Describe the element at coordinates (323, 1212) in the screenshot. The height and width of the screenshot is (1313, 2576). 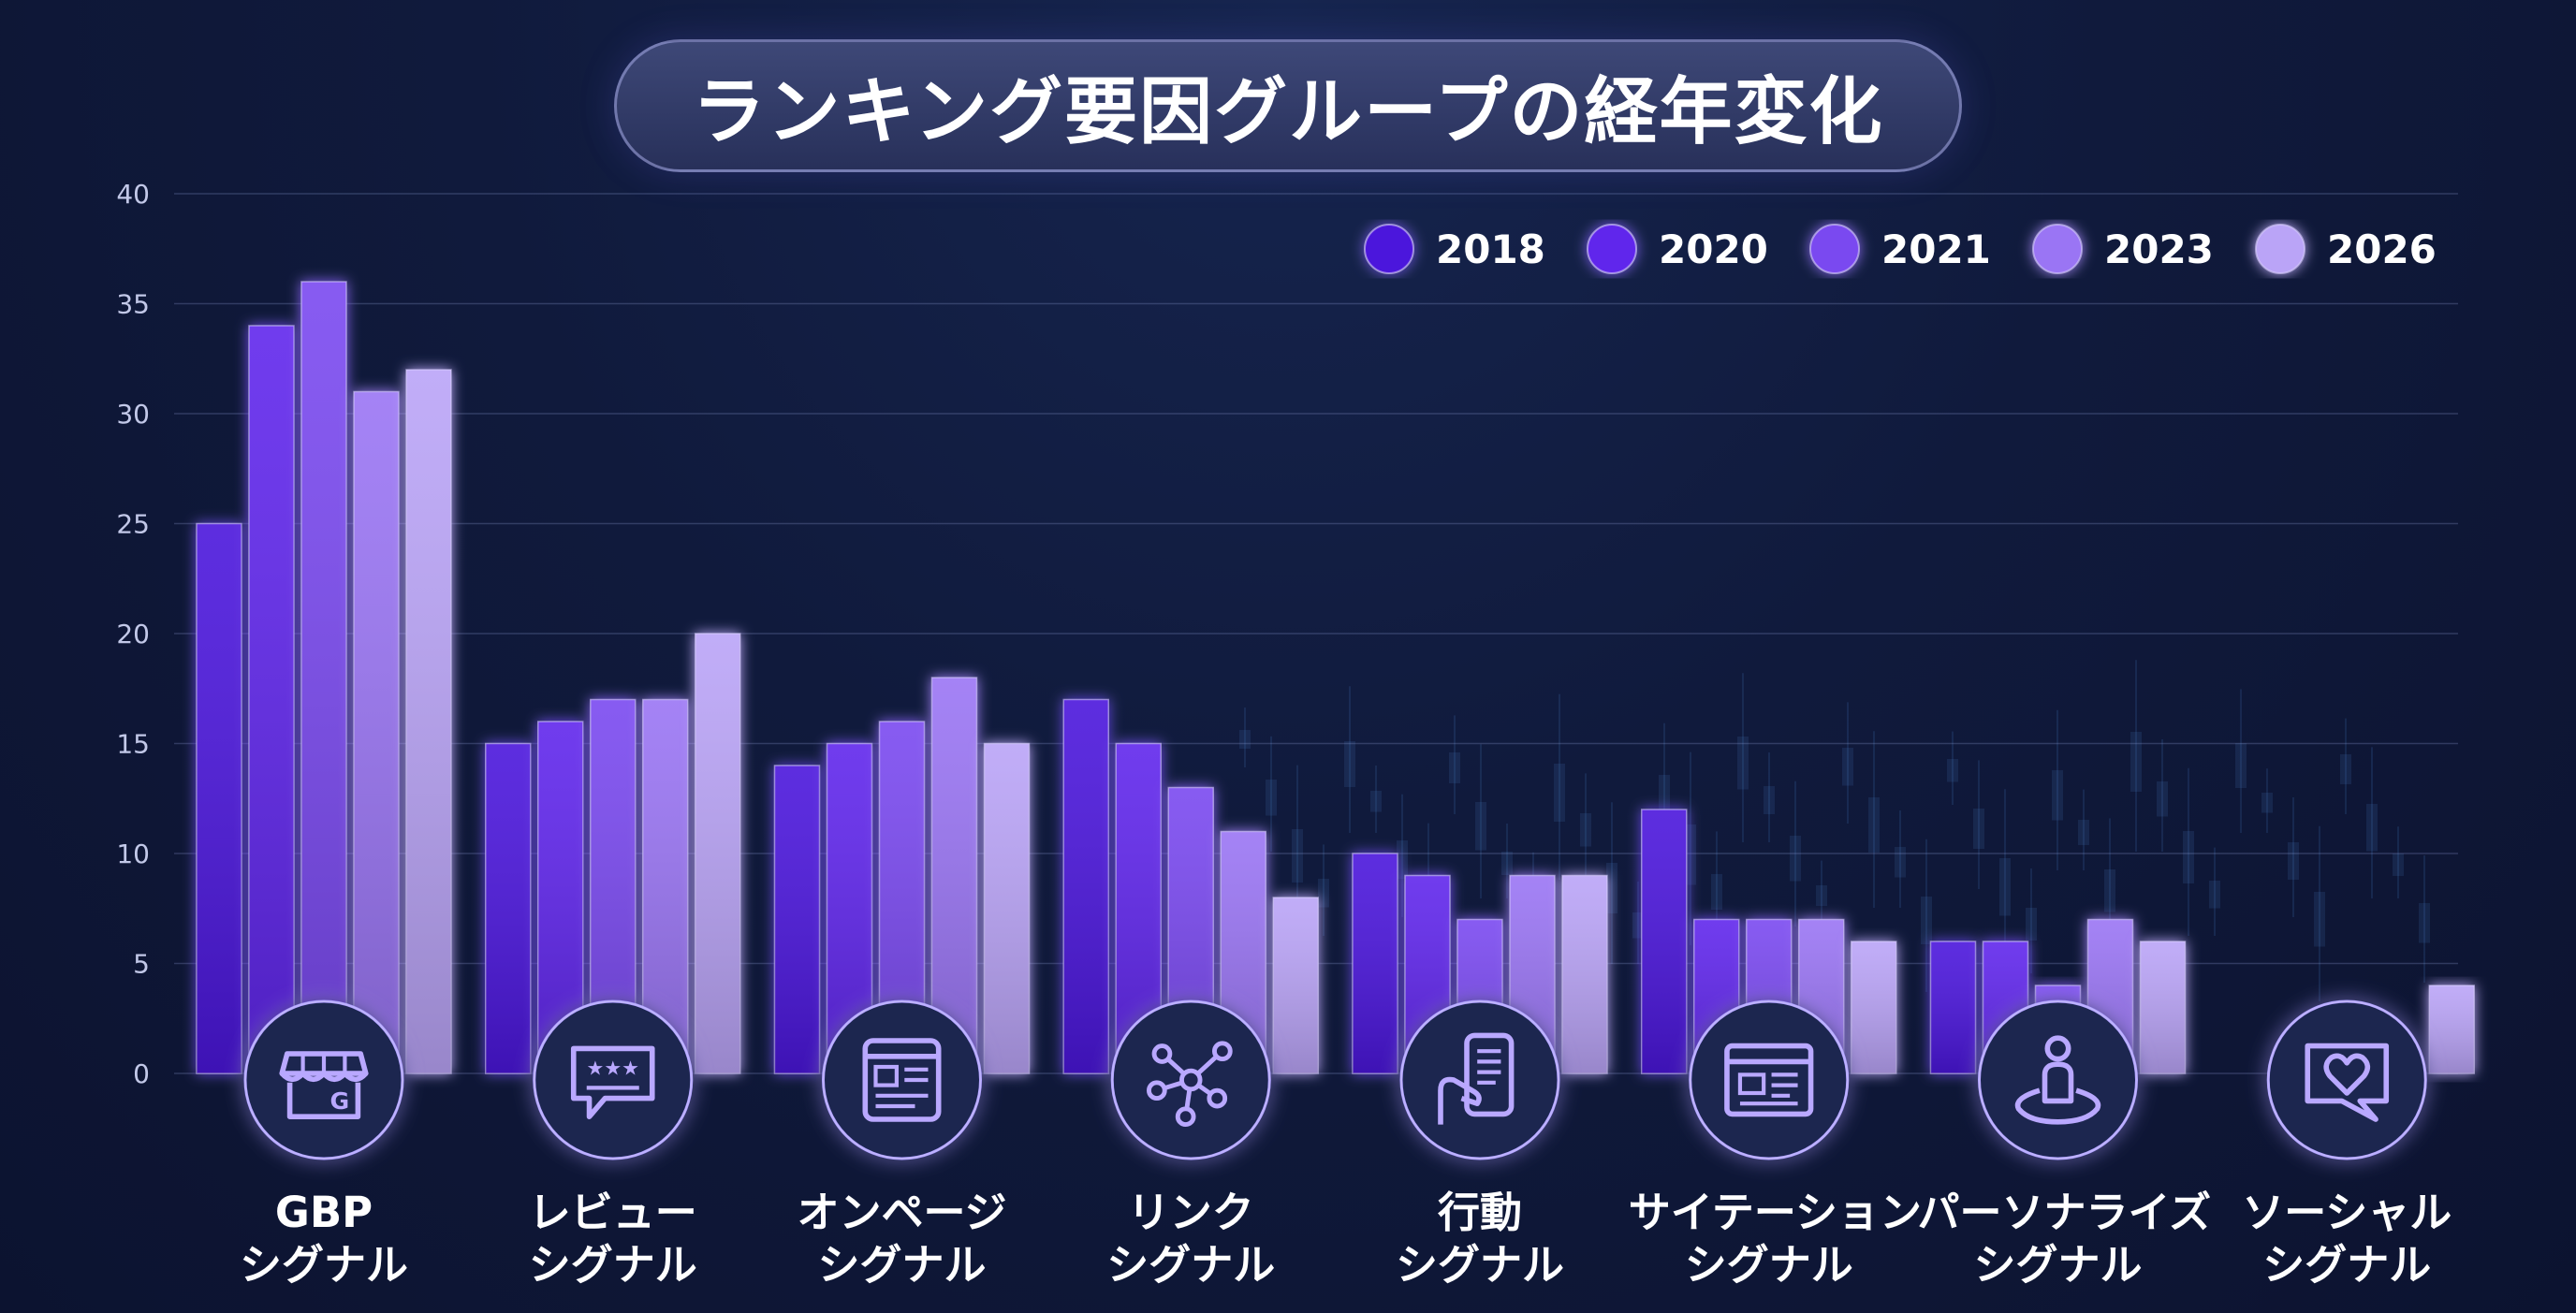
I see `x-tick-label-line1: GBP` at that location.